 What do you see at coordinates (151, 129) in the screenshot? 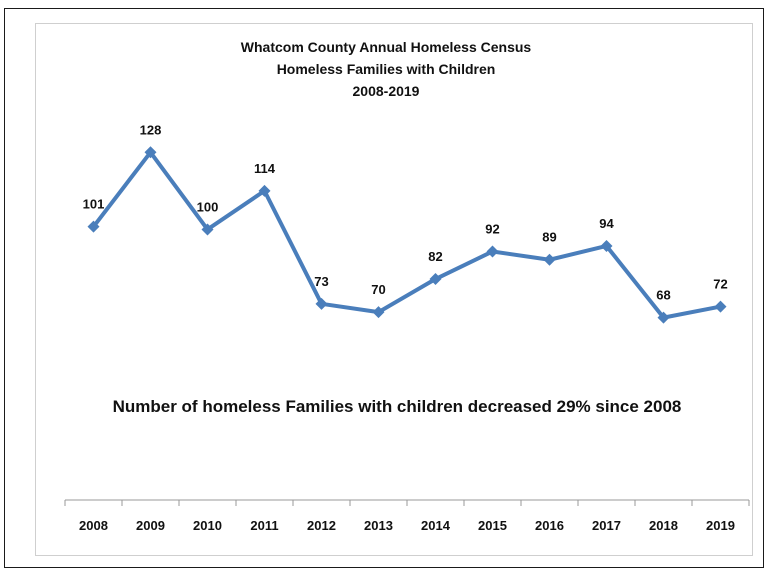
I see `data-label: 128` at bounding box center [151, 129].